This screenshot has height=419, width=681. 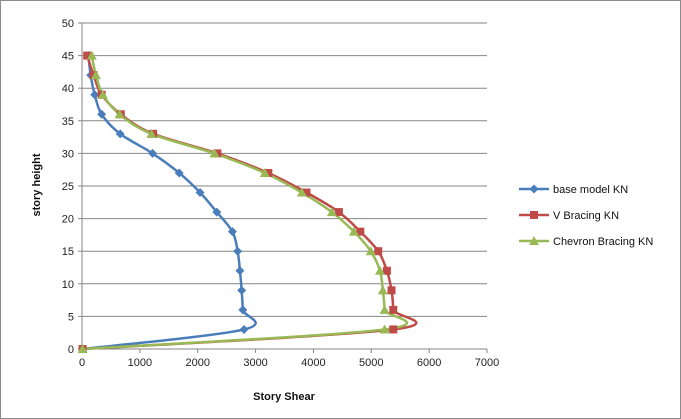 I want to click on y-tick-label: 10, so click(x=68, y=285).